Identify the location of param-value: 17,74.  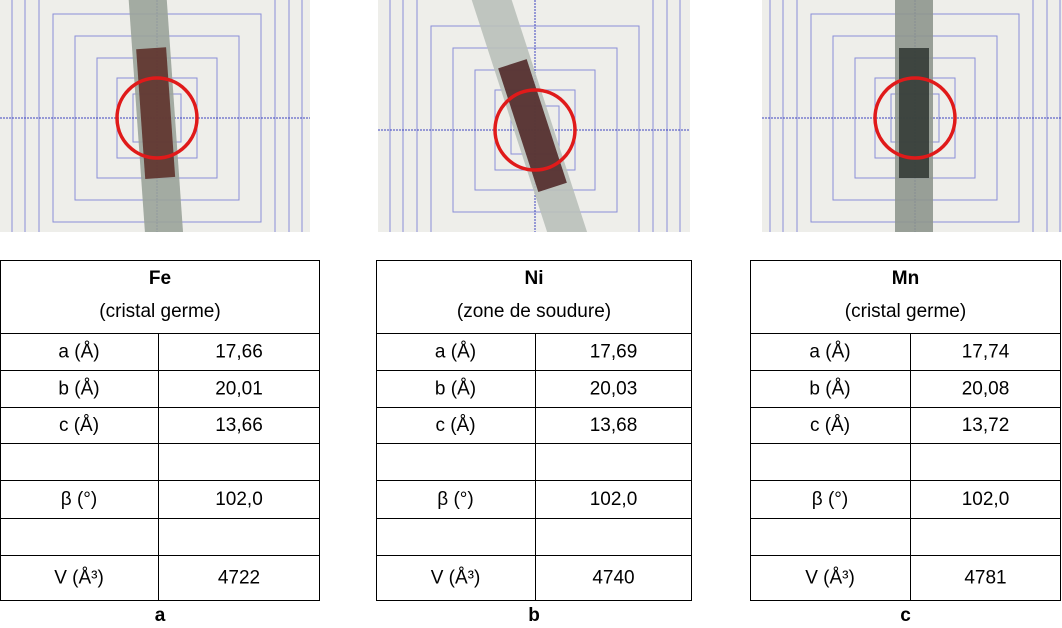
(986, 352).